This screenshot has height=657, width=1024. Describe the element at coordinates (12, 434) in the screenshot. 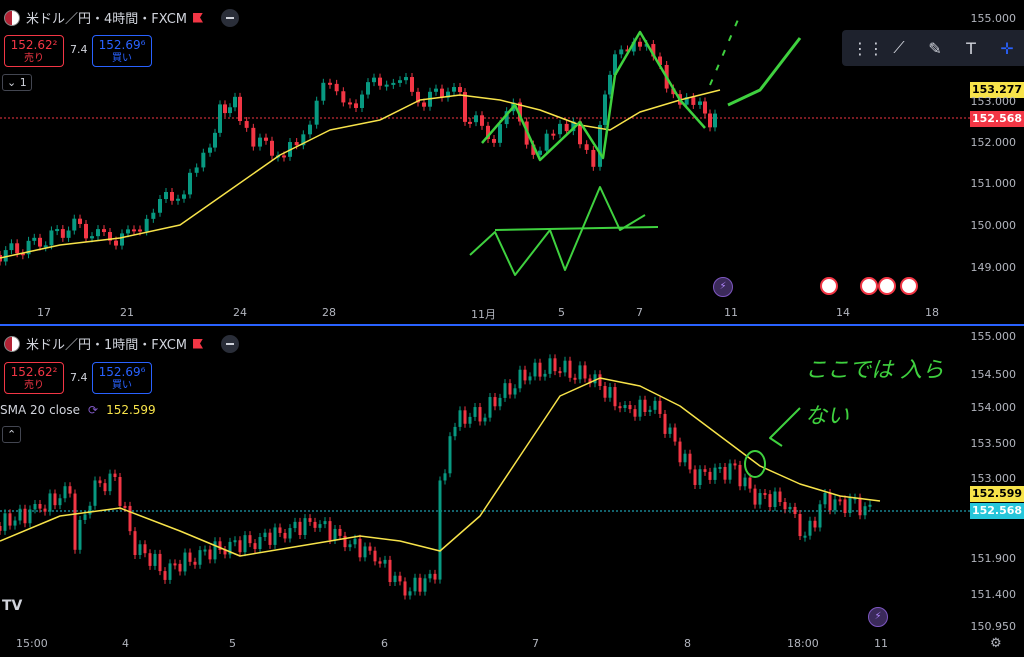

I see `expand-chevron-icon: ⌃` at that location.